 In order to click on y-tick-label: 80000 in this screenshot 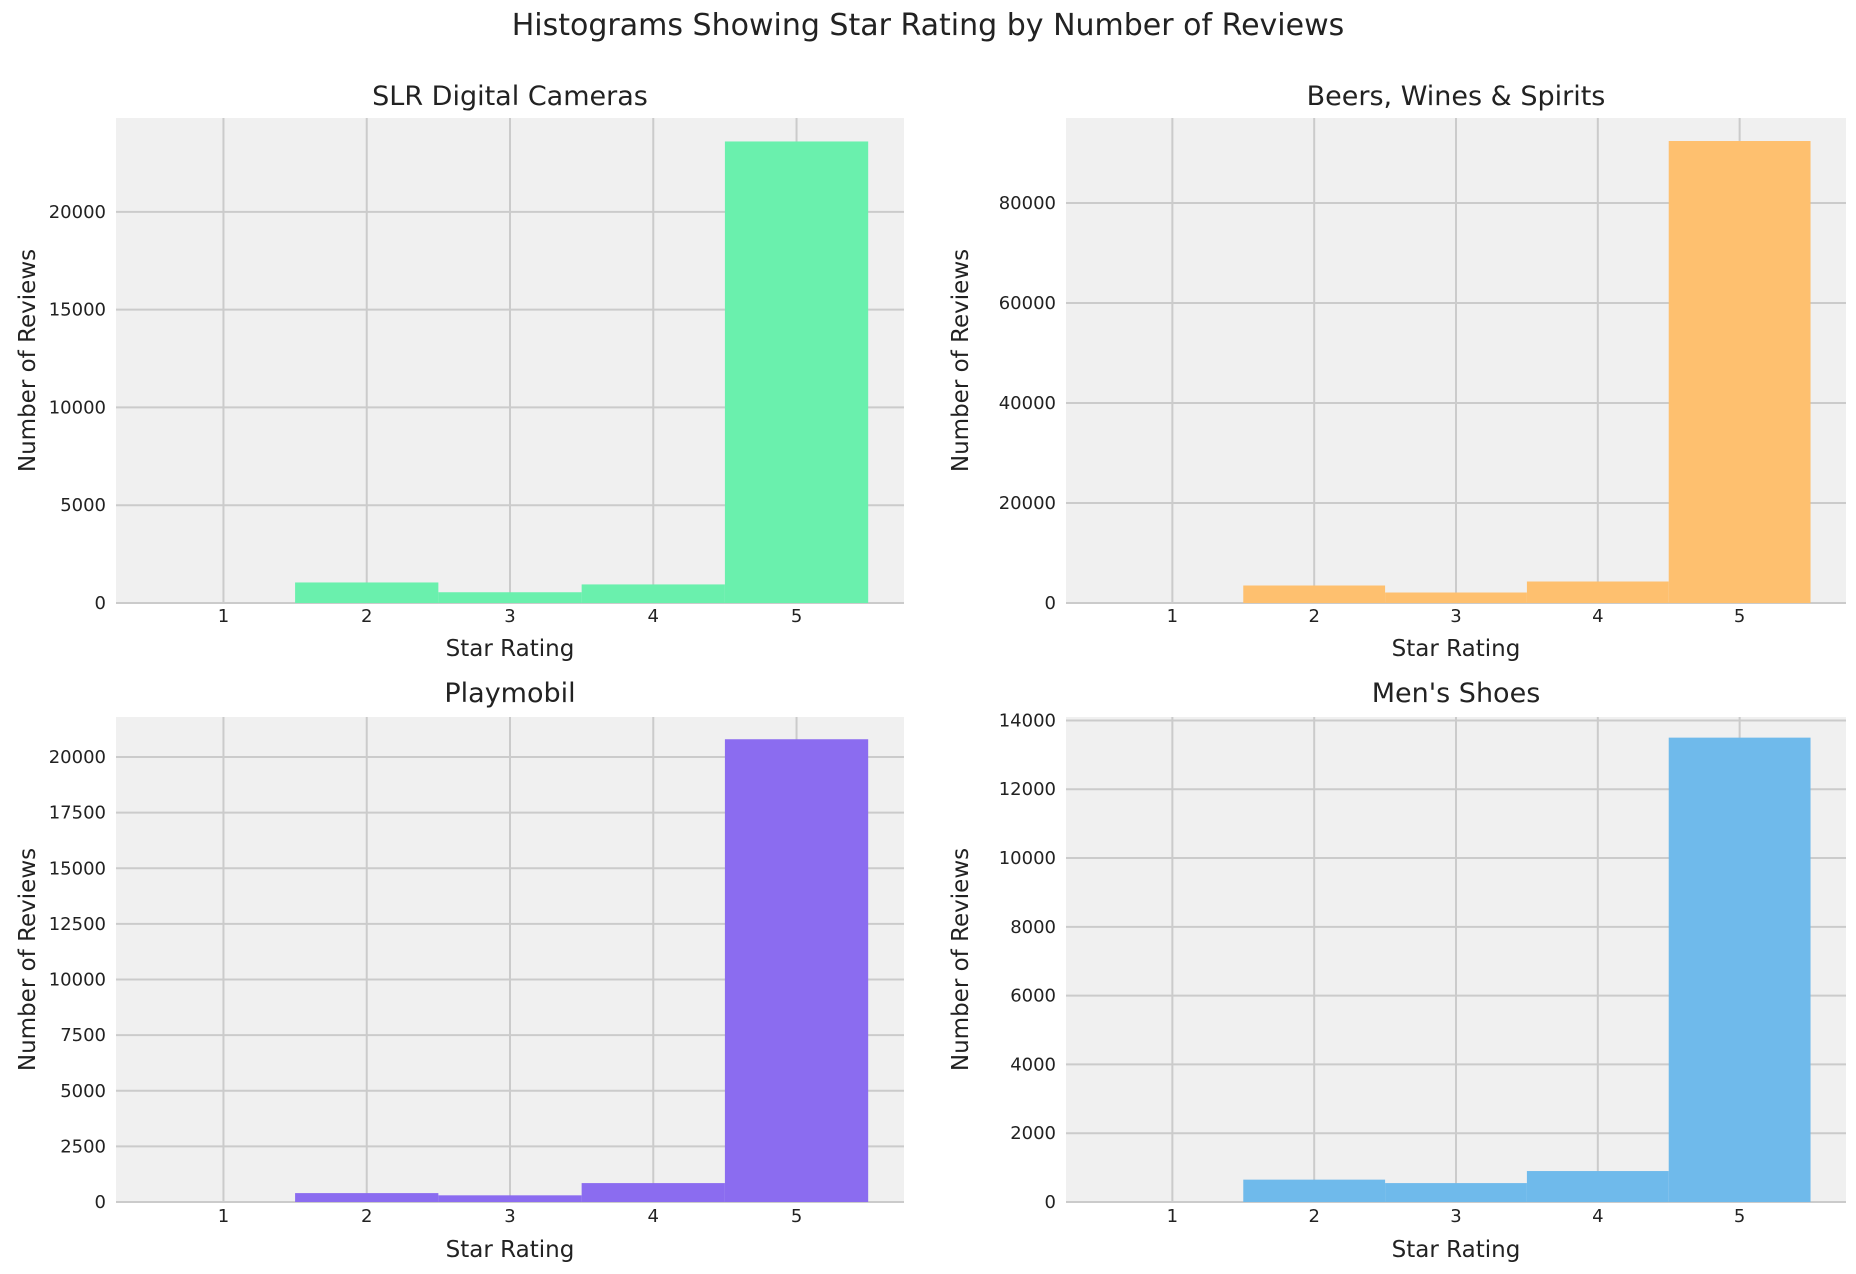, I will do `click(1027, 203)`.